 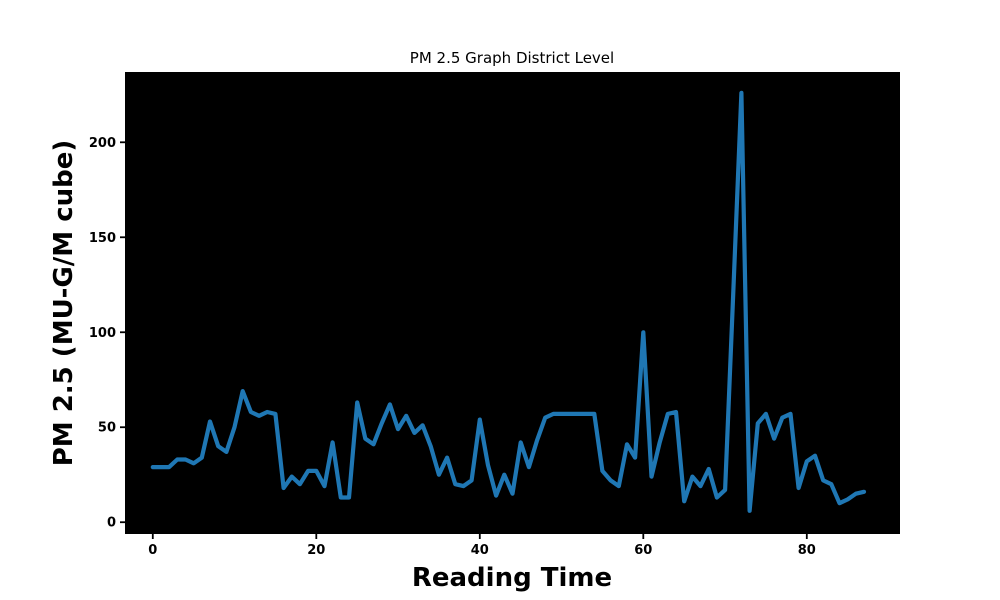 What do you see at coordinates (480, 550) in the screenshot?
I see `x-tick-label: 40` at bounding box center [480, 550].